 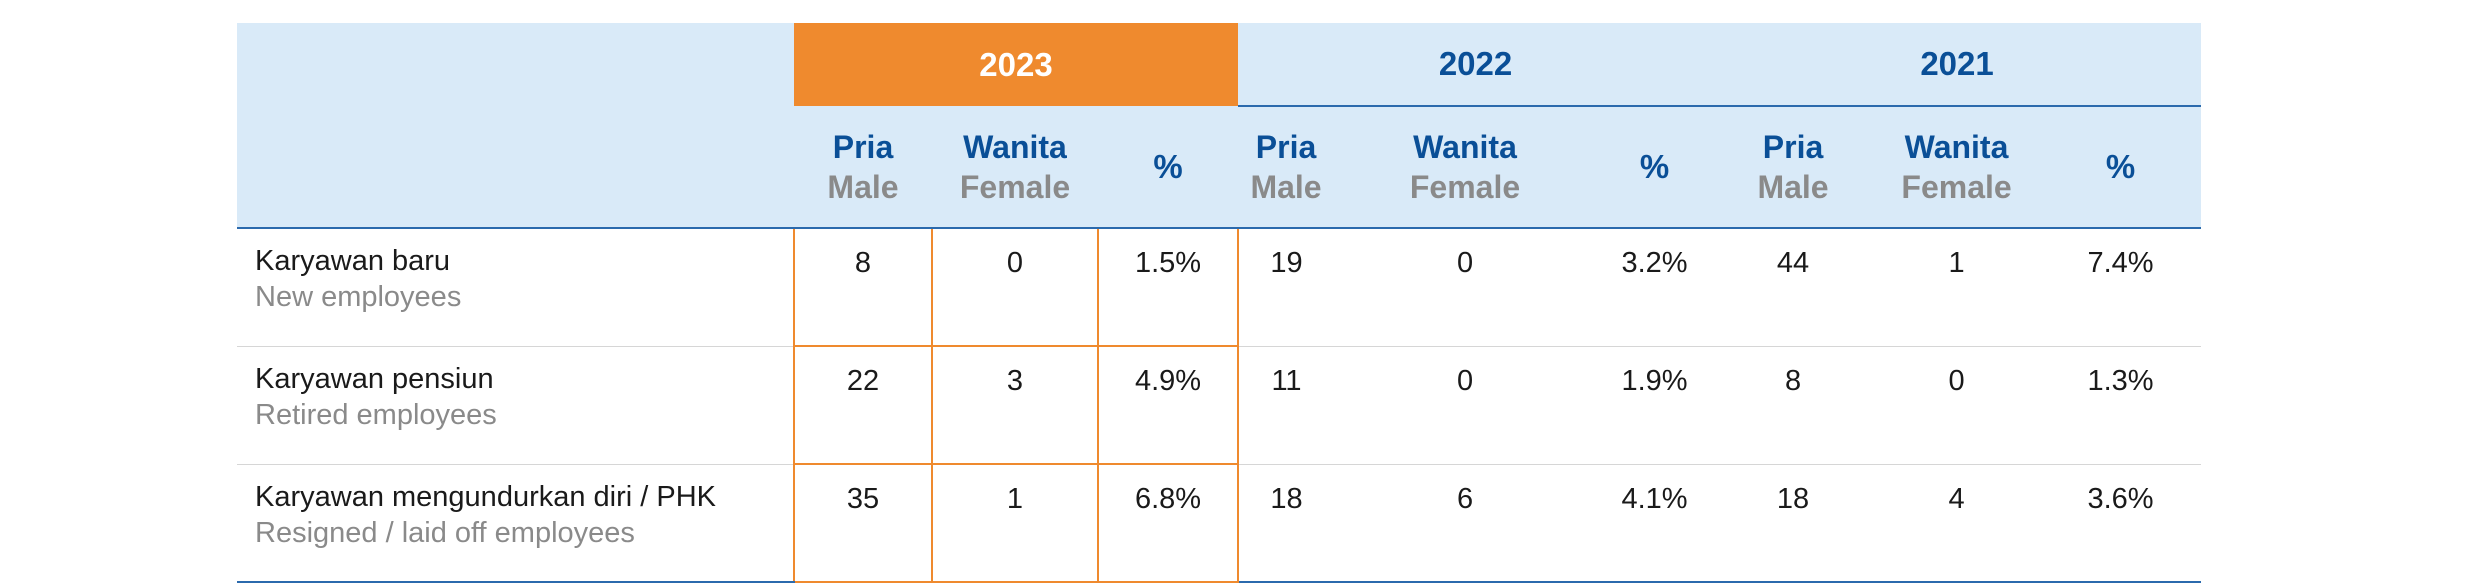 I want to click on year-header-2021: 2021, so click(x=1957, y=65).